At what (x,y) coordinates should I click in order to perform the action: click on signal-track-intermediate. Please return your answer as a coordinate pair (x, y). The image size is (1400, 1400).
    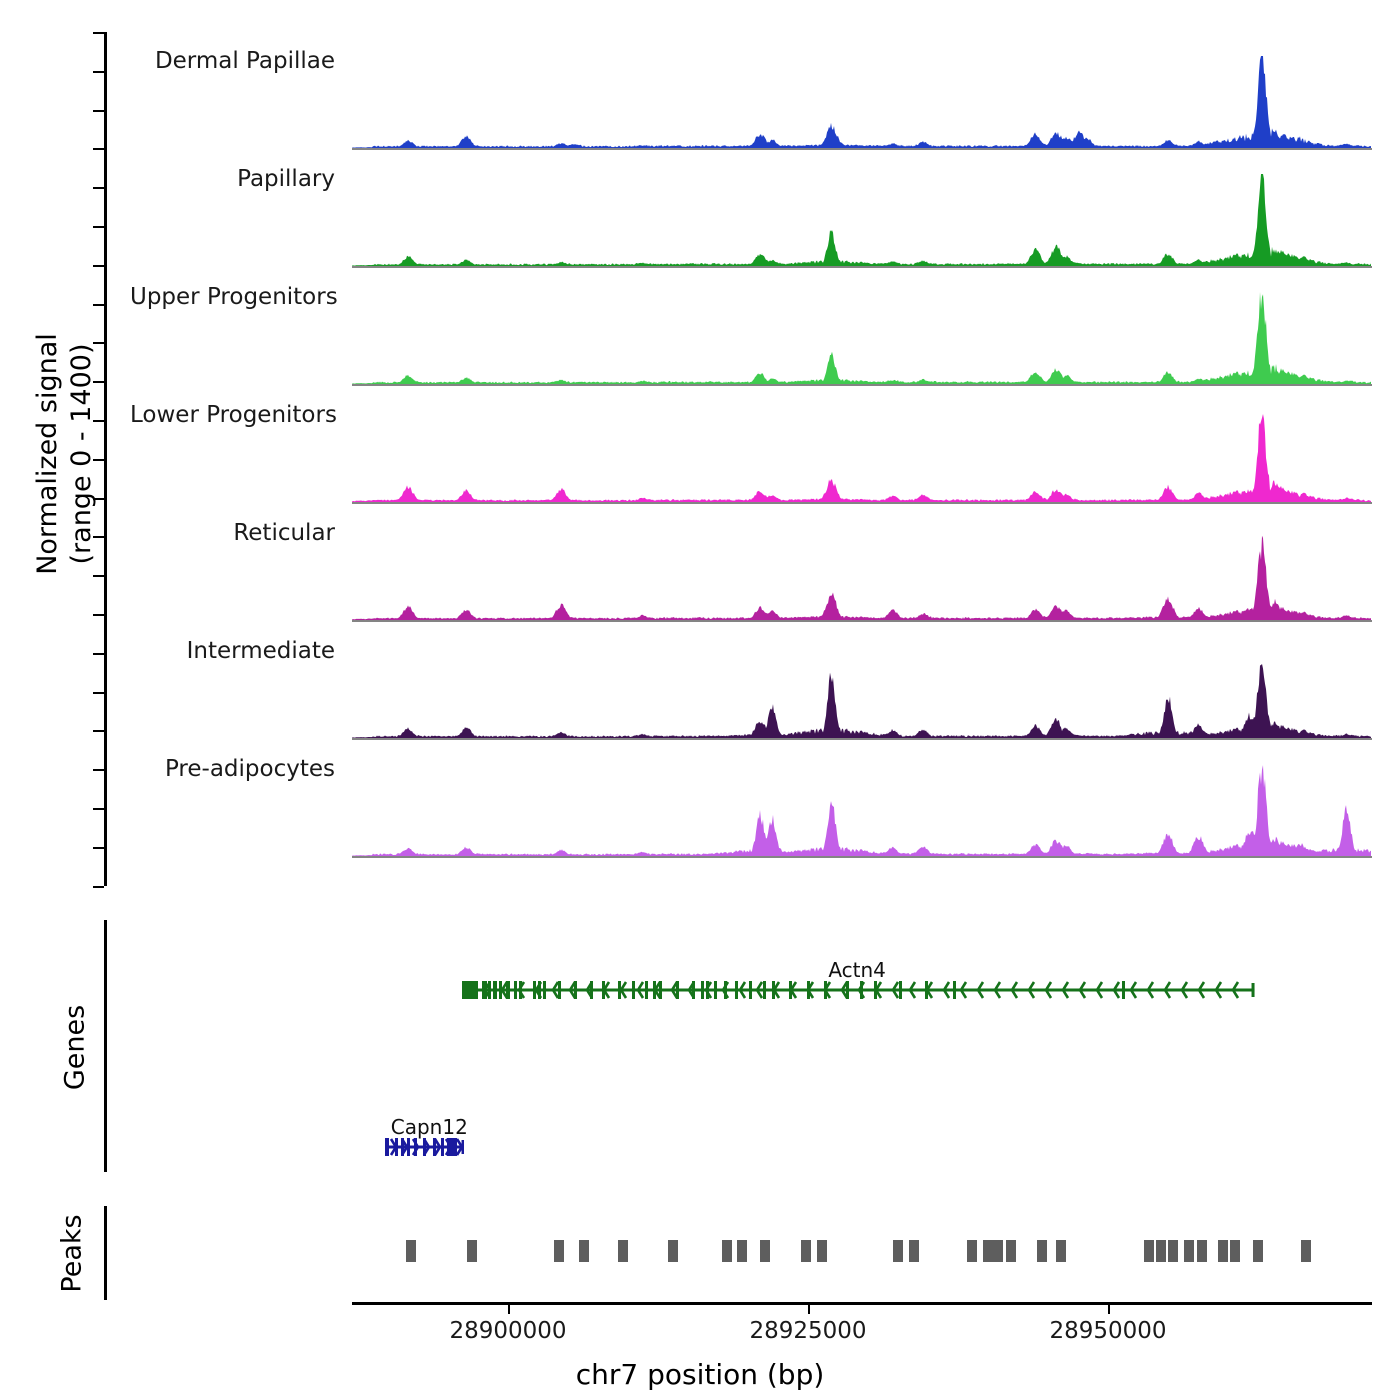
    Looking at the image, I should click on (862, 692).